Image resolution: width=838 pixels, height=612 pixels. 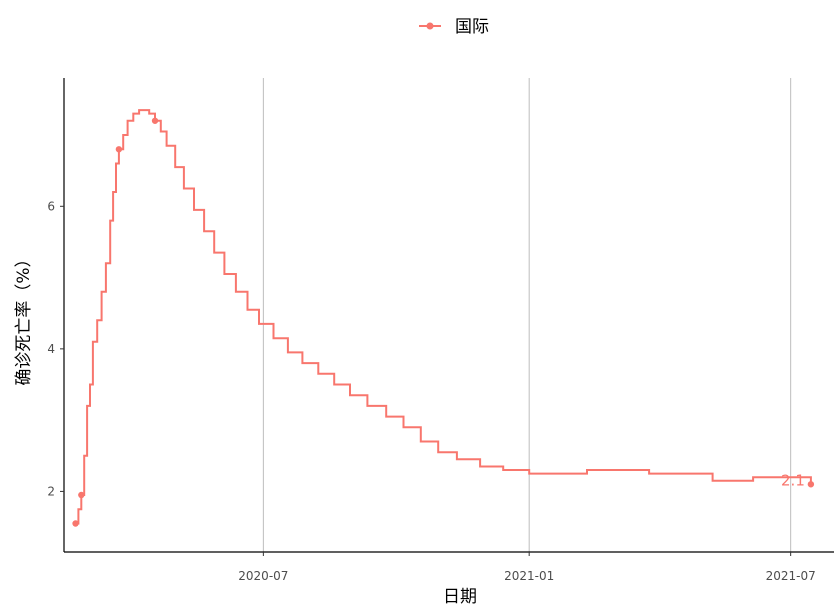 What do you see at coordinates (791, 576) in the screenshot?
I see `x-tick-label-2021-07: 2021-07` at bounding box center [791, 576].